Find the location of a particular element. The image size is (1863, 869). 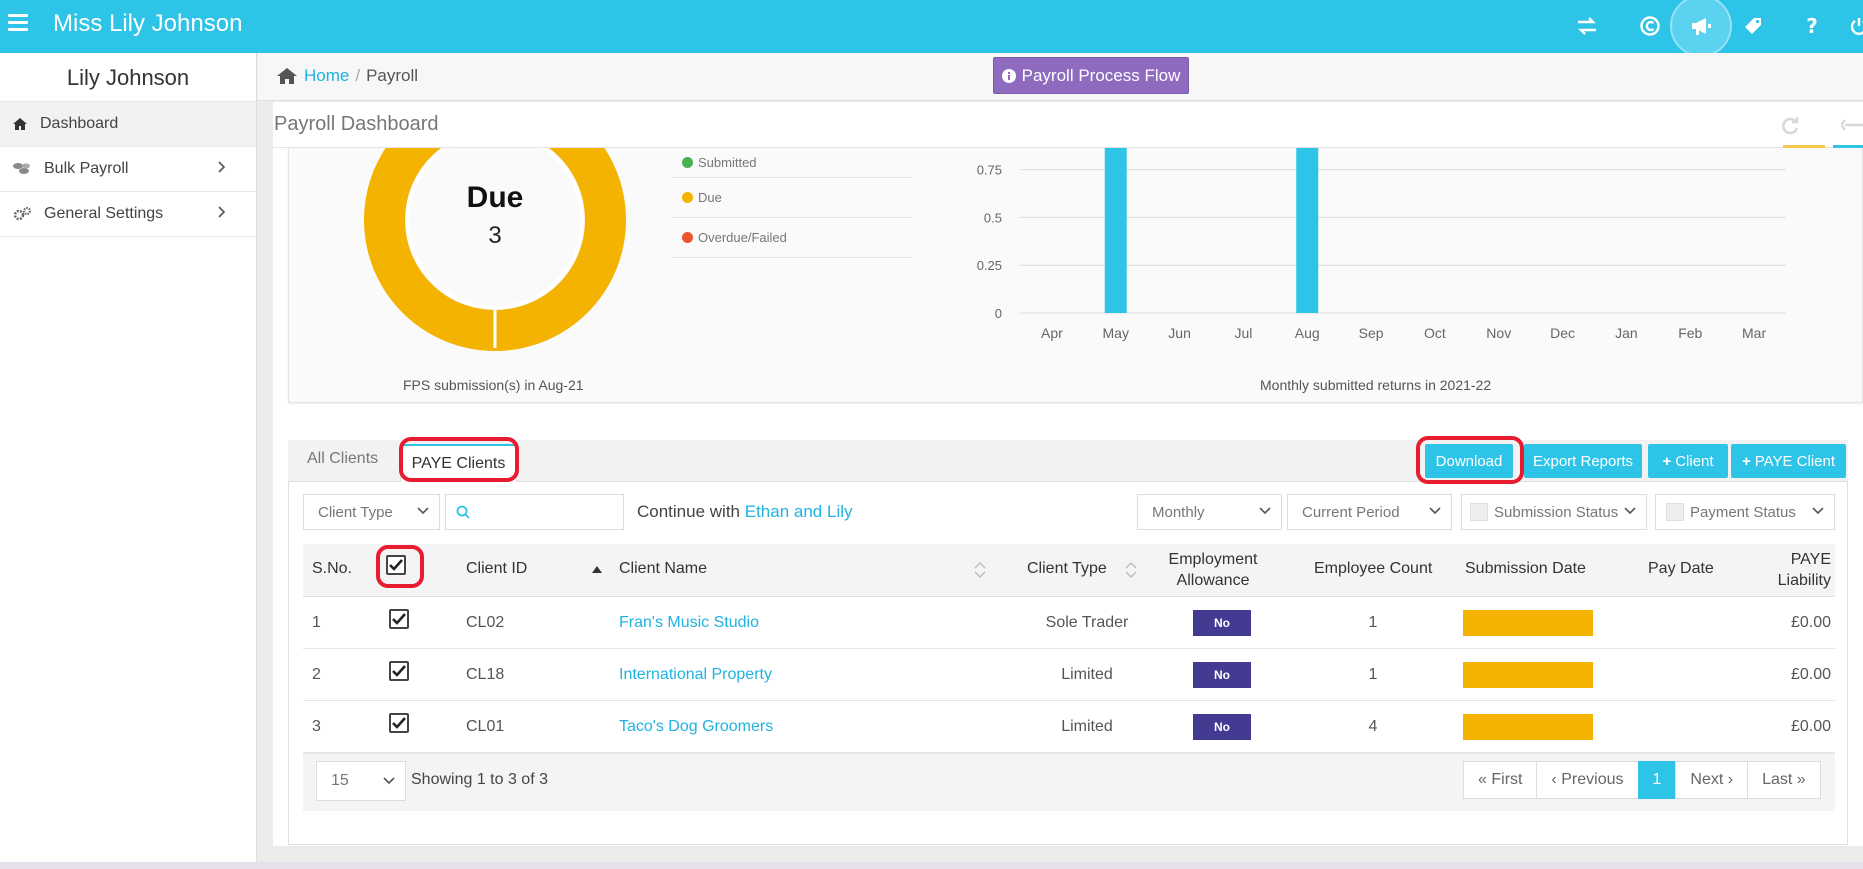

search-input is located at coordinates (546, 512).